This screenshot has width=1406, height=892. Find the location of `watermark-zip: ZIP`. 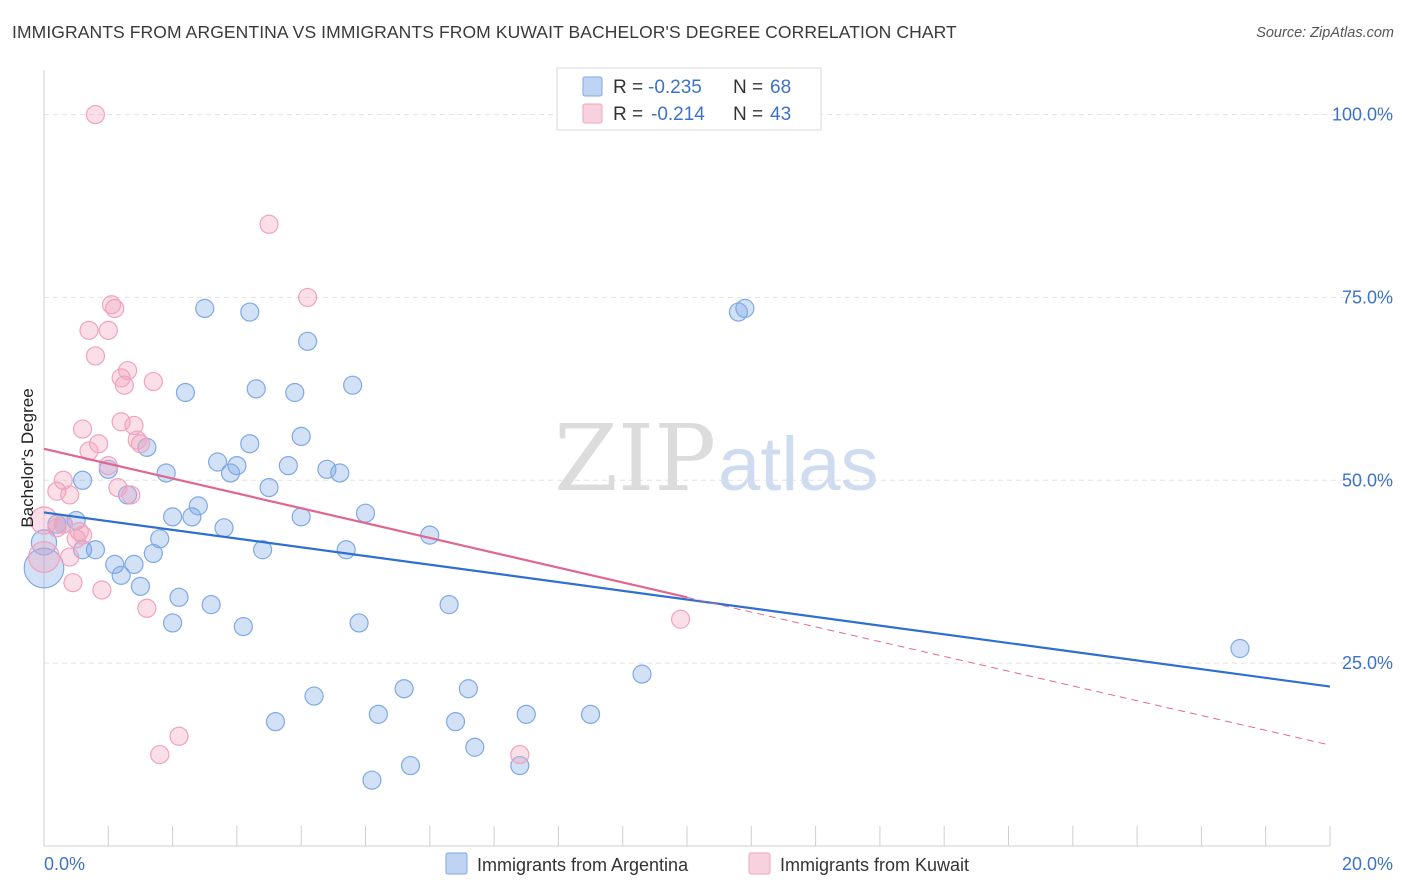

watermark-zip: ZIP is located at coordinates (635, 458).